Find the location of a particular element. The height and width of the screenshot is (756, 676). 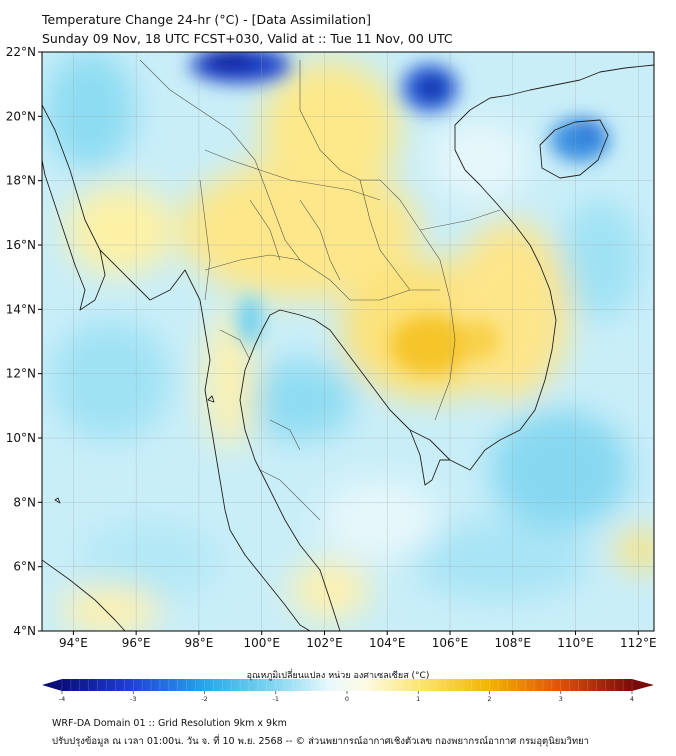

lat-tick-label: 12°N is located at coordinates (21, 374).